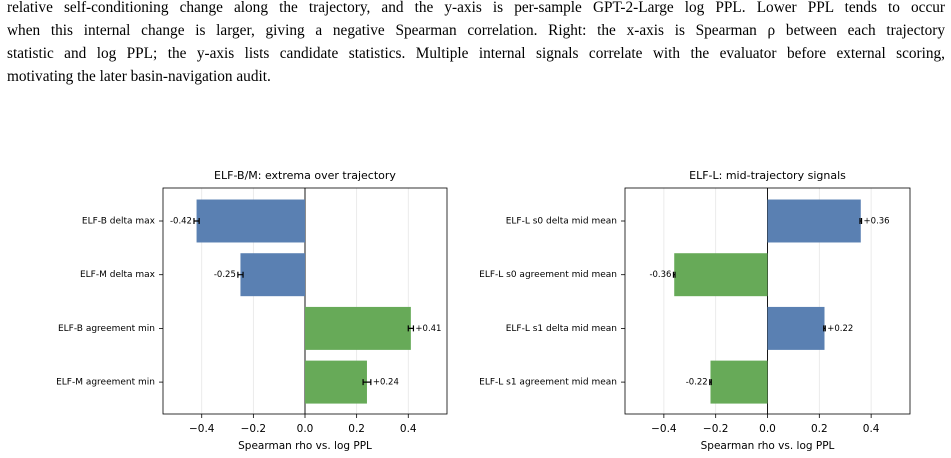  Describe the element at coordinates (181, 222) in the screenshot. I see `value-label: -0.42` at that location.